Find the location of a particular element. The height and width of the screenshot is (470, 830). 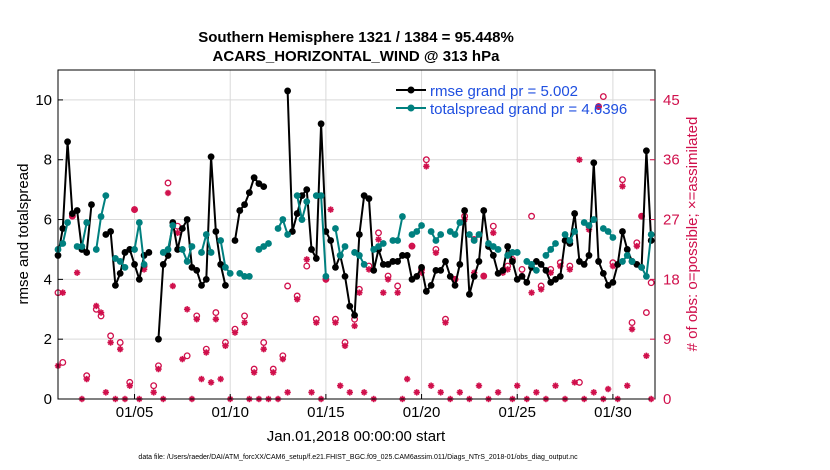

y-left-tick-label: 4 is located at coordinates (48, 279).